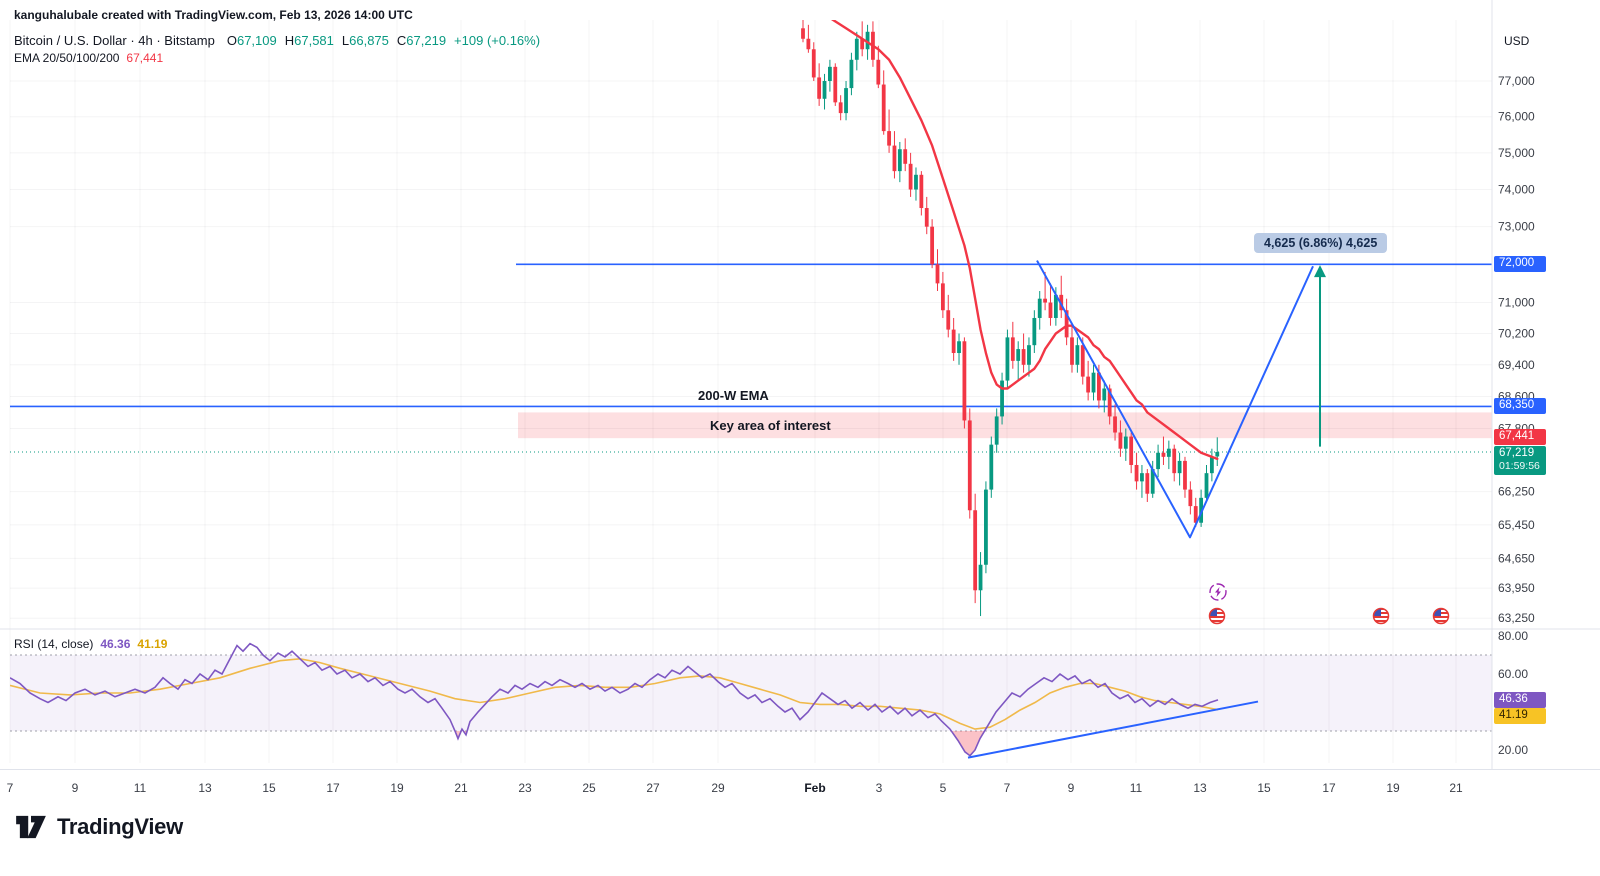 The width and height of the screenshot is (1600, 876). I want to click on projection-trendline, so click(1175, 399).